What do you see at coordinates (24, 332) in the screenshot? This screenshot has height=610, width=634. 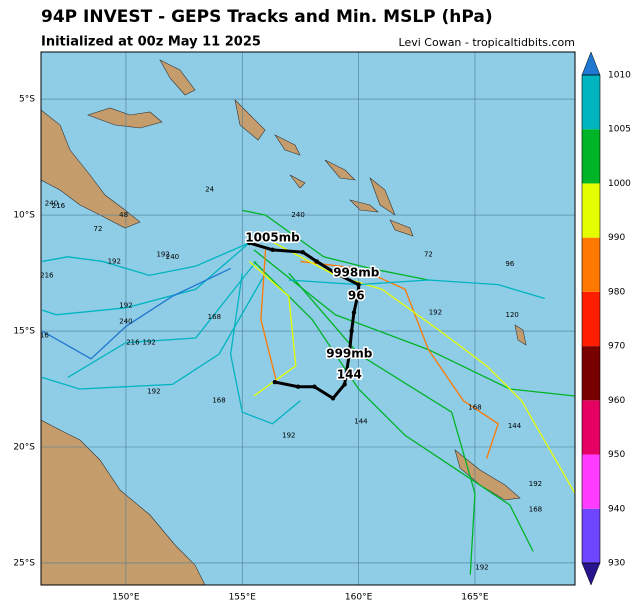 I see `y-tick-label: 15°S` at bounding box center [24, 332].